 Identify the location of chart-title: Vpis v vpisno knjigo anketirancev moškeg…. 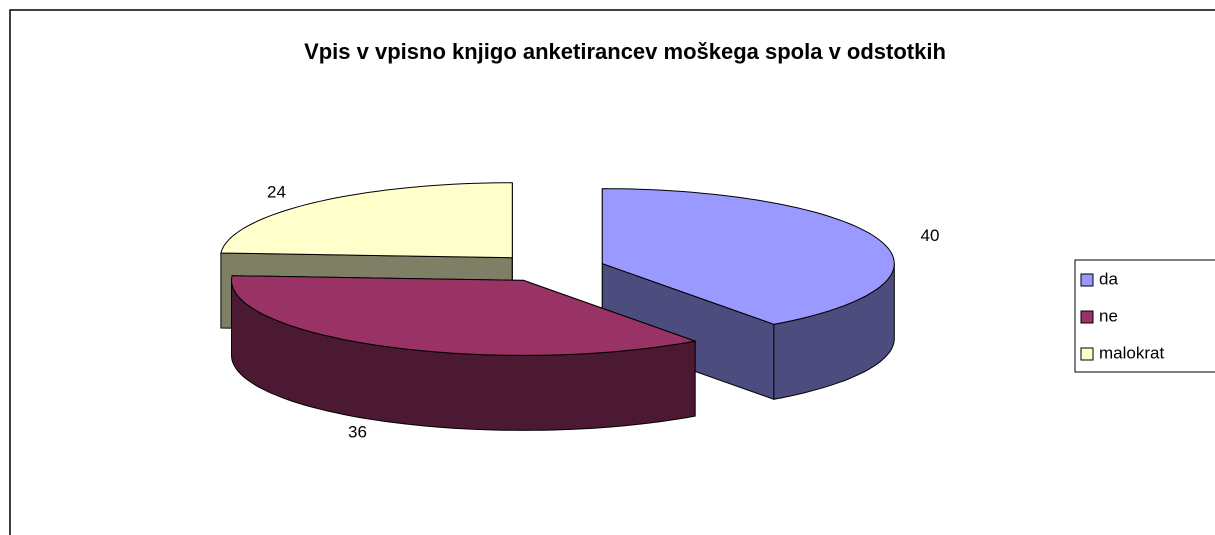
(625, 51).